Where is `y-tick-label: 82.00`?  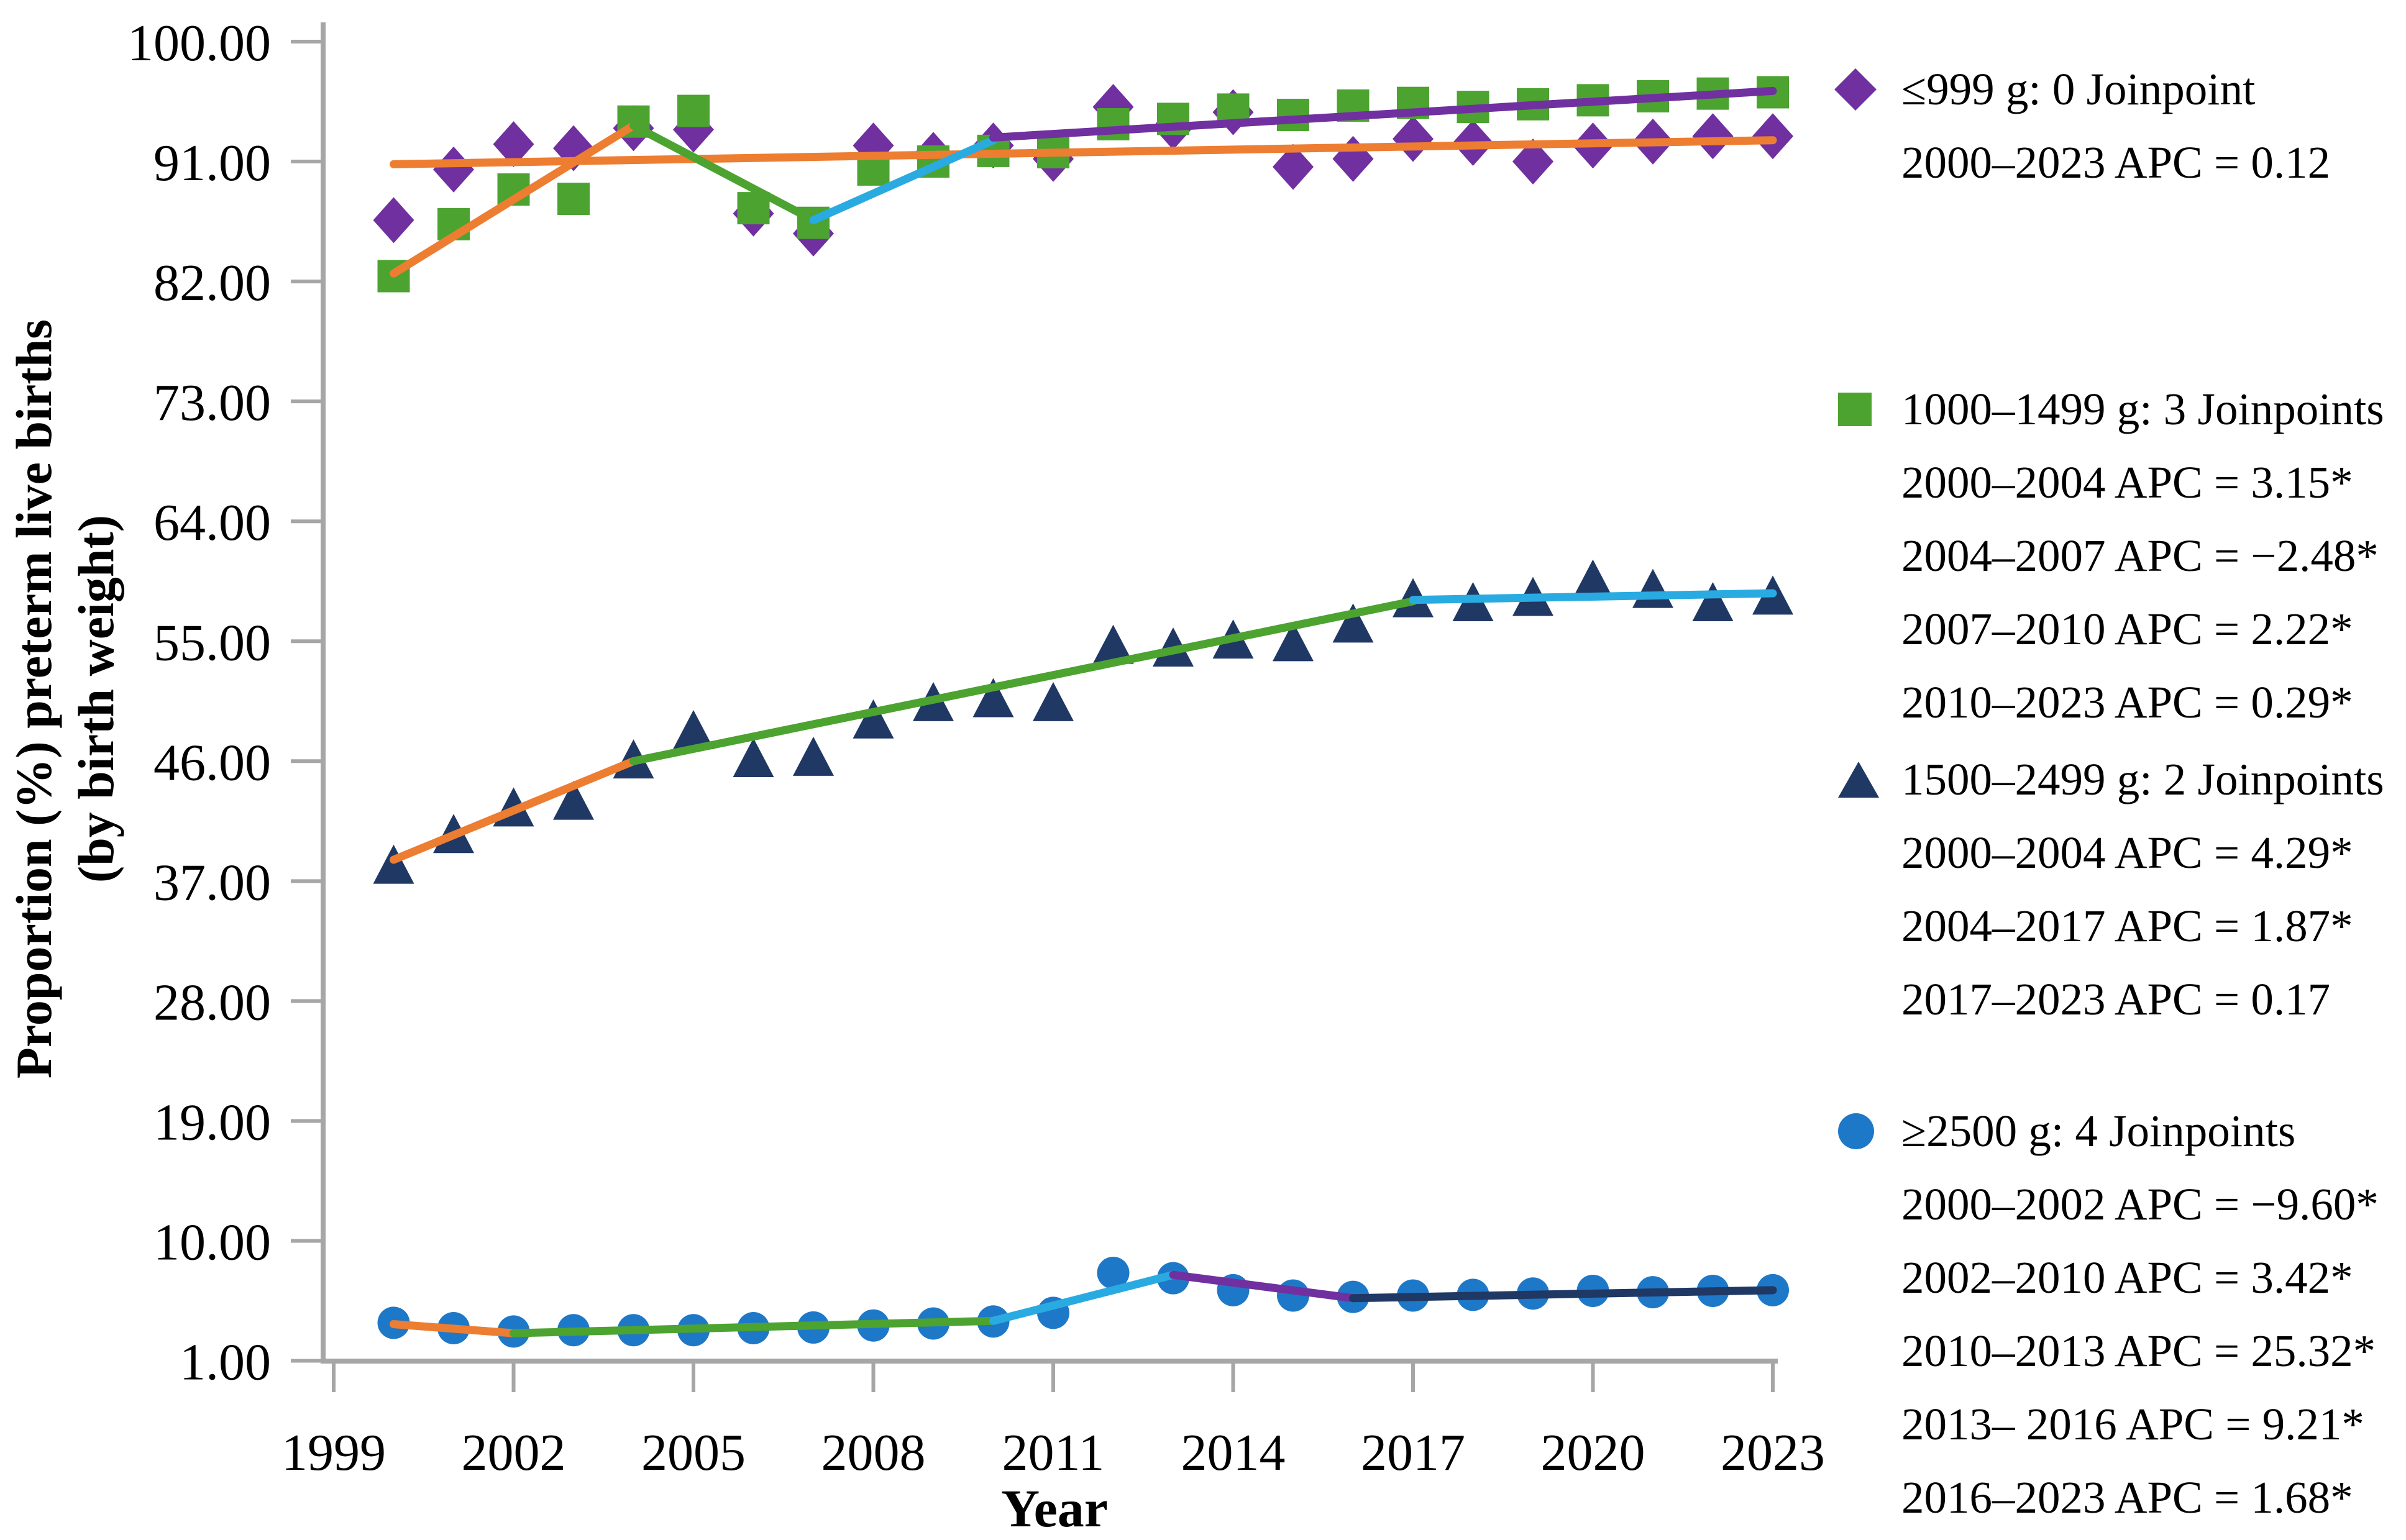 y-tick-label: 82.00 is located at coordinates (212, 283).